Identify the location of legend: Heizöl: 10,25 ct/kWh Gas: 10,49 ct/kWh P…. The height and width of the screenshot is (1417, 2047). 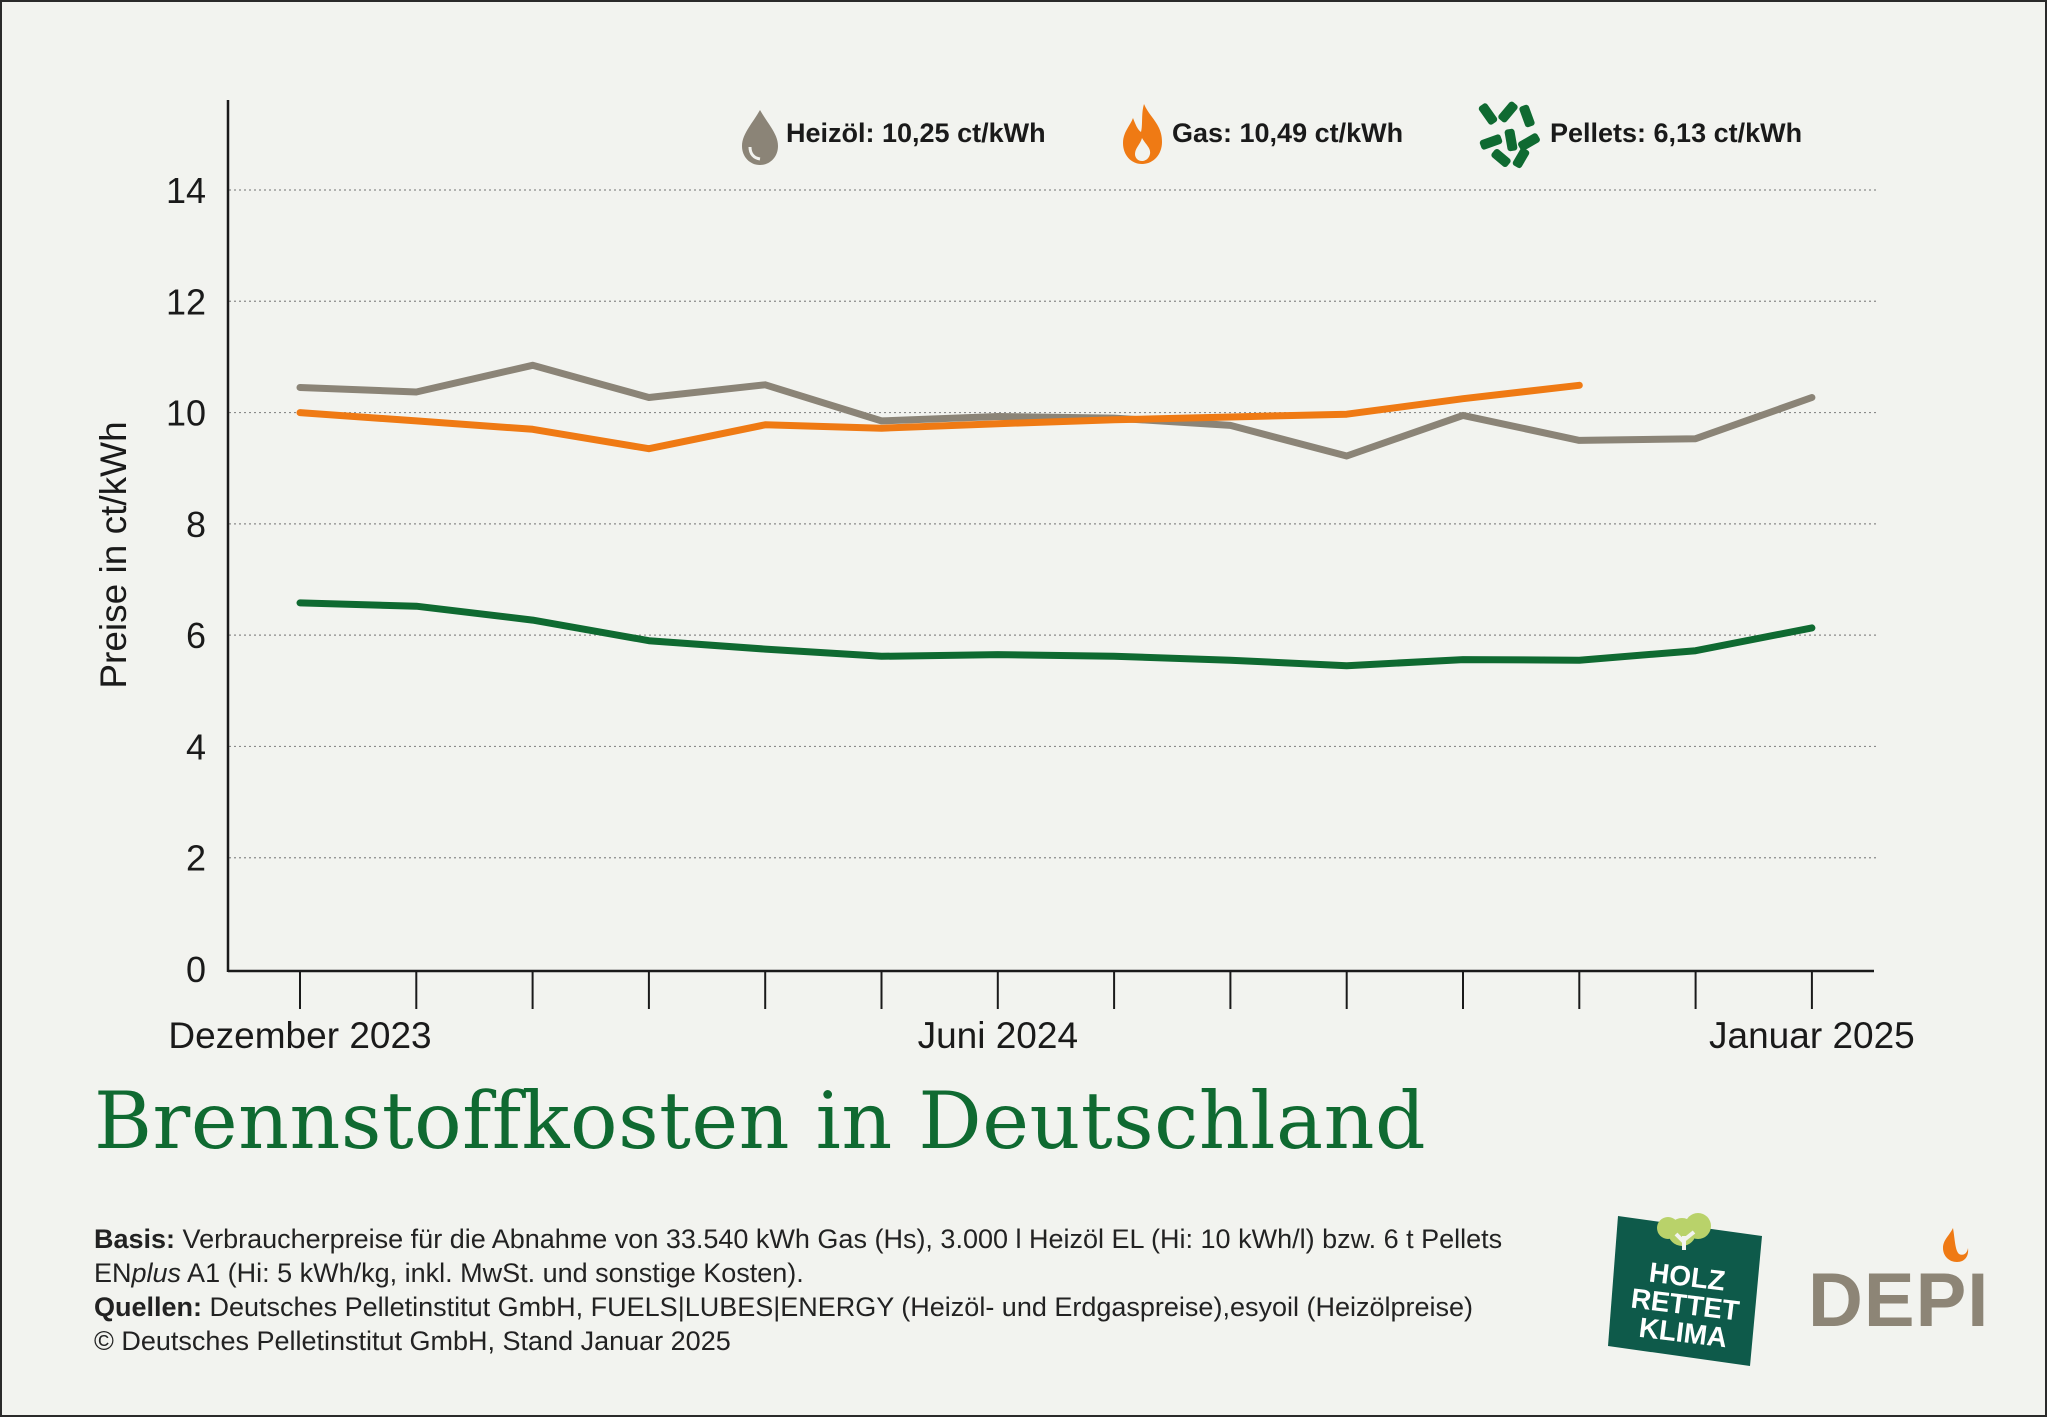
(1272, 135).